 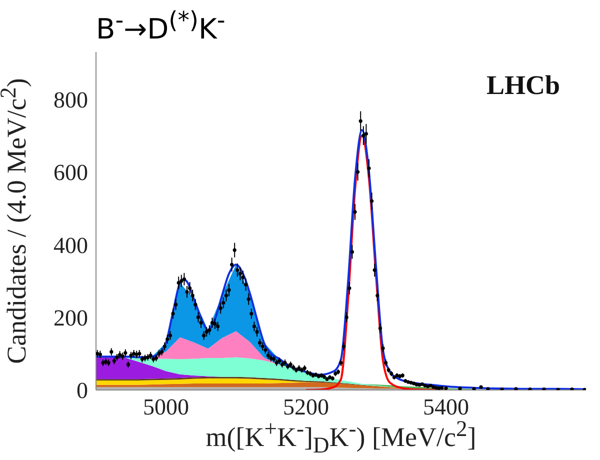 I want to click on y-tick-label: 600, so click(x=71, y=173).